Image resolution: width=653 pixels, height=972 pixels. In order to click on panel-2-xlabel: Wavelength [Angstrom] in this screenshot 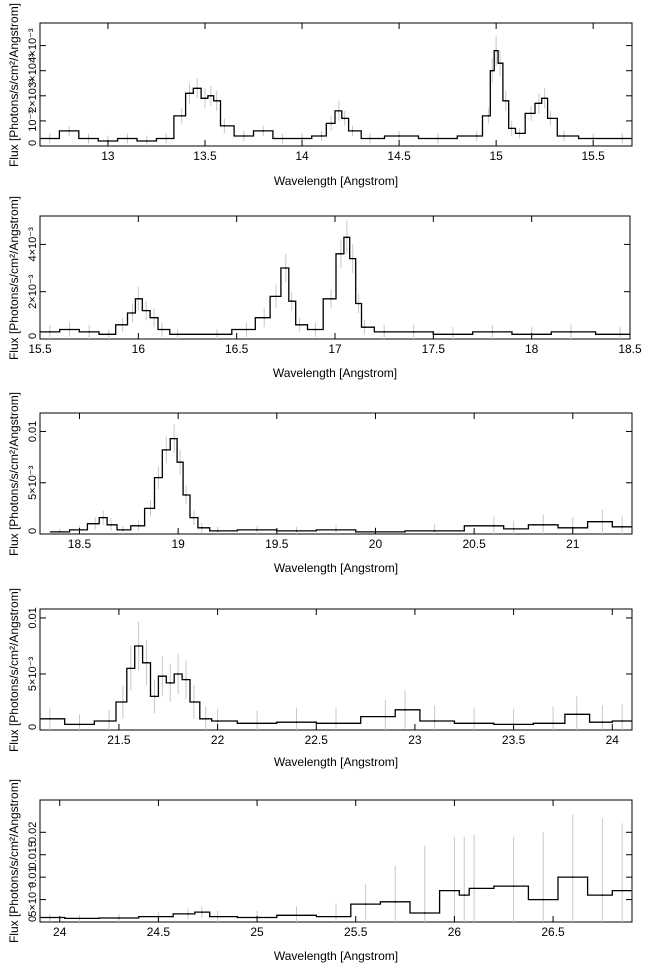, I will do `click(335, 373)`.